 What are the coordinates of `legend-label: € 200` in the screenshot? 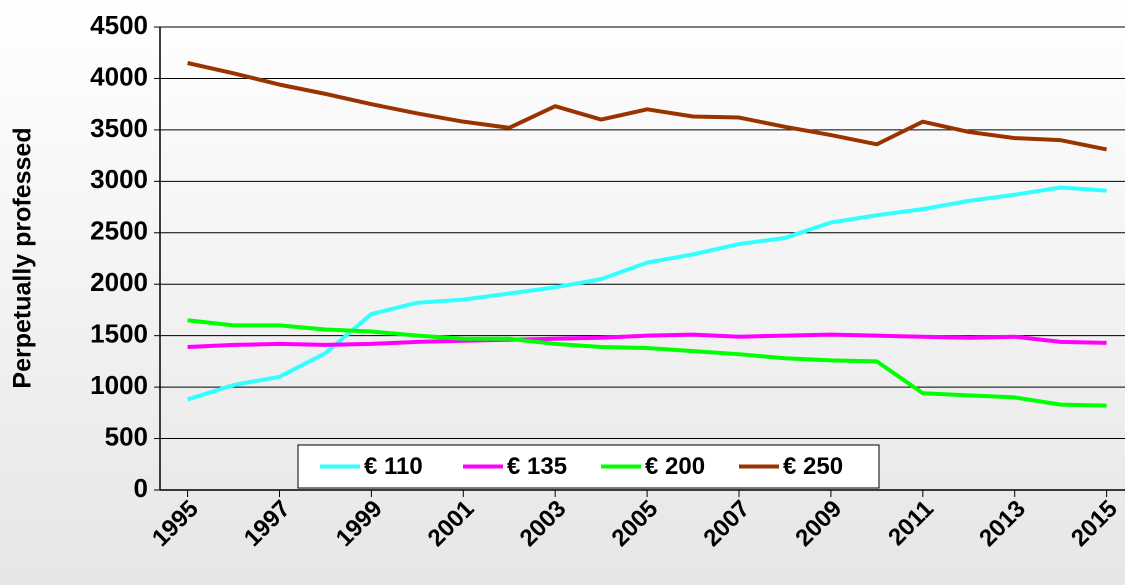 It's located at (675, 466).